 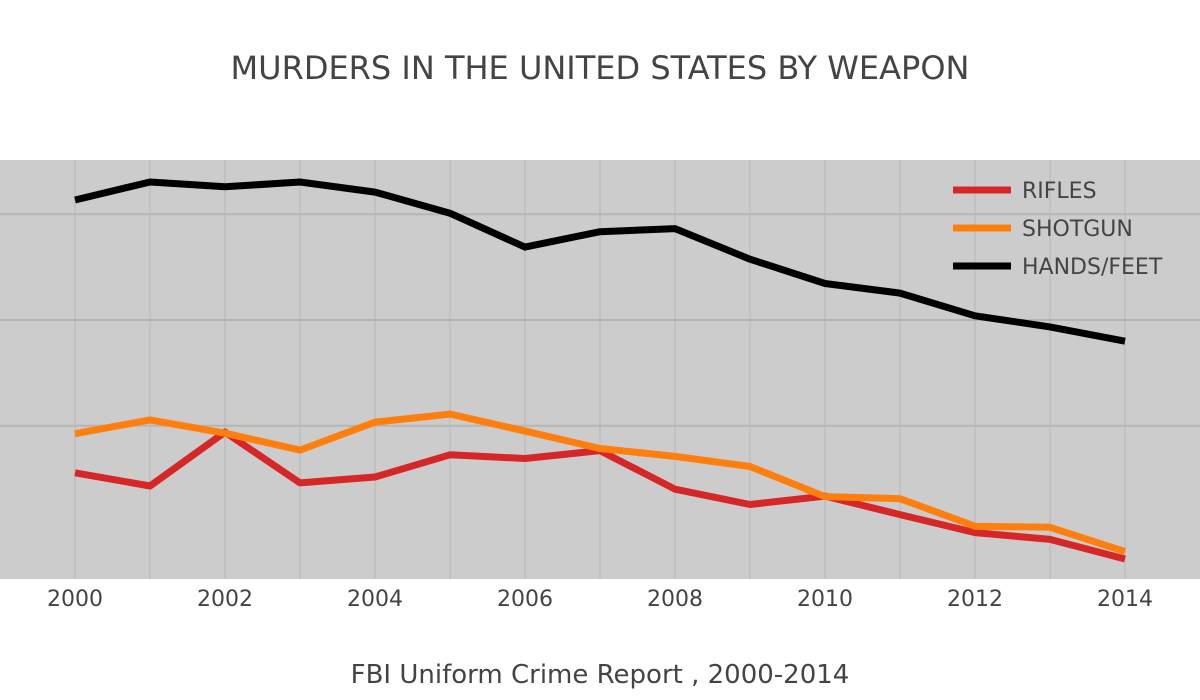 What do you see at coordinates (1077, 229) in the screenshot?
I see `legend-label-shotgun: SHOTGUN` at bounding box center [1077, 229].